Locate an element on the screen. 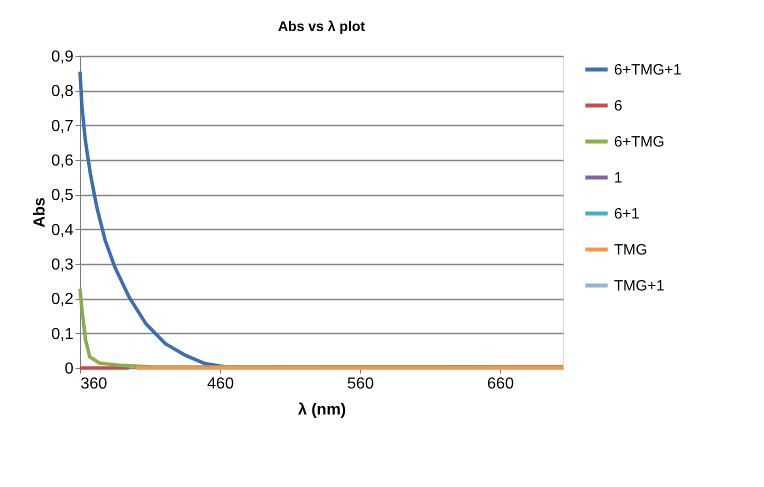  y-tick-label: 0,7 is located at coordinates (62, 126).